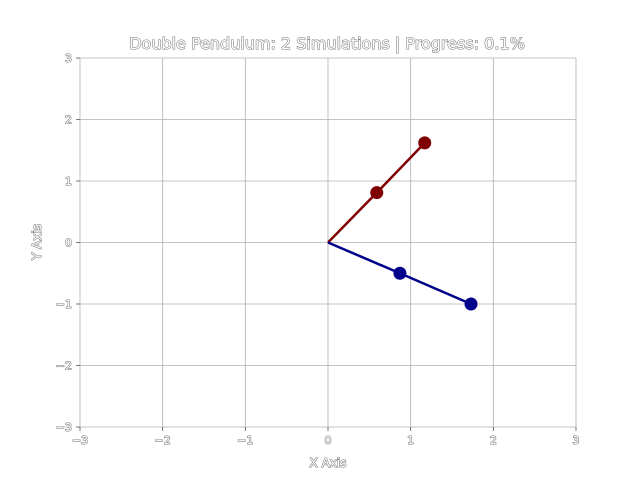 This screenshot has height=480, width=640. What do you see at coordinates (68, 58) in the screenshot?
I see `y-tick-label: 3` at bounding box center [68, 58].